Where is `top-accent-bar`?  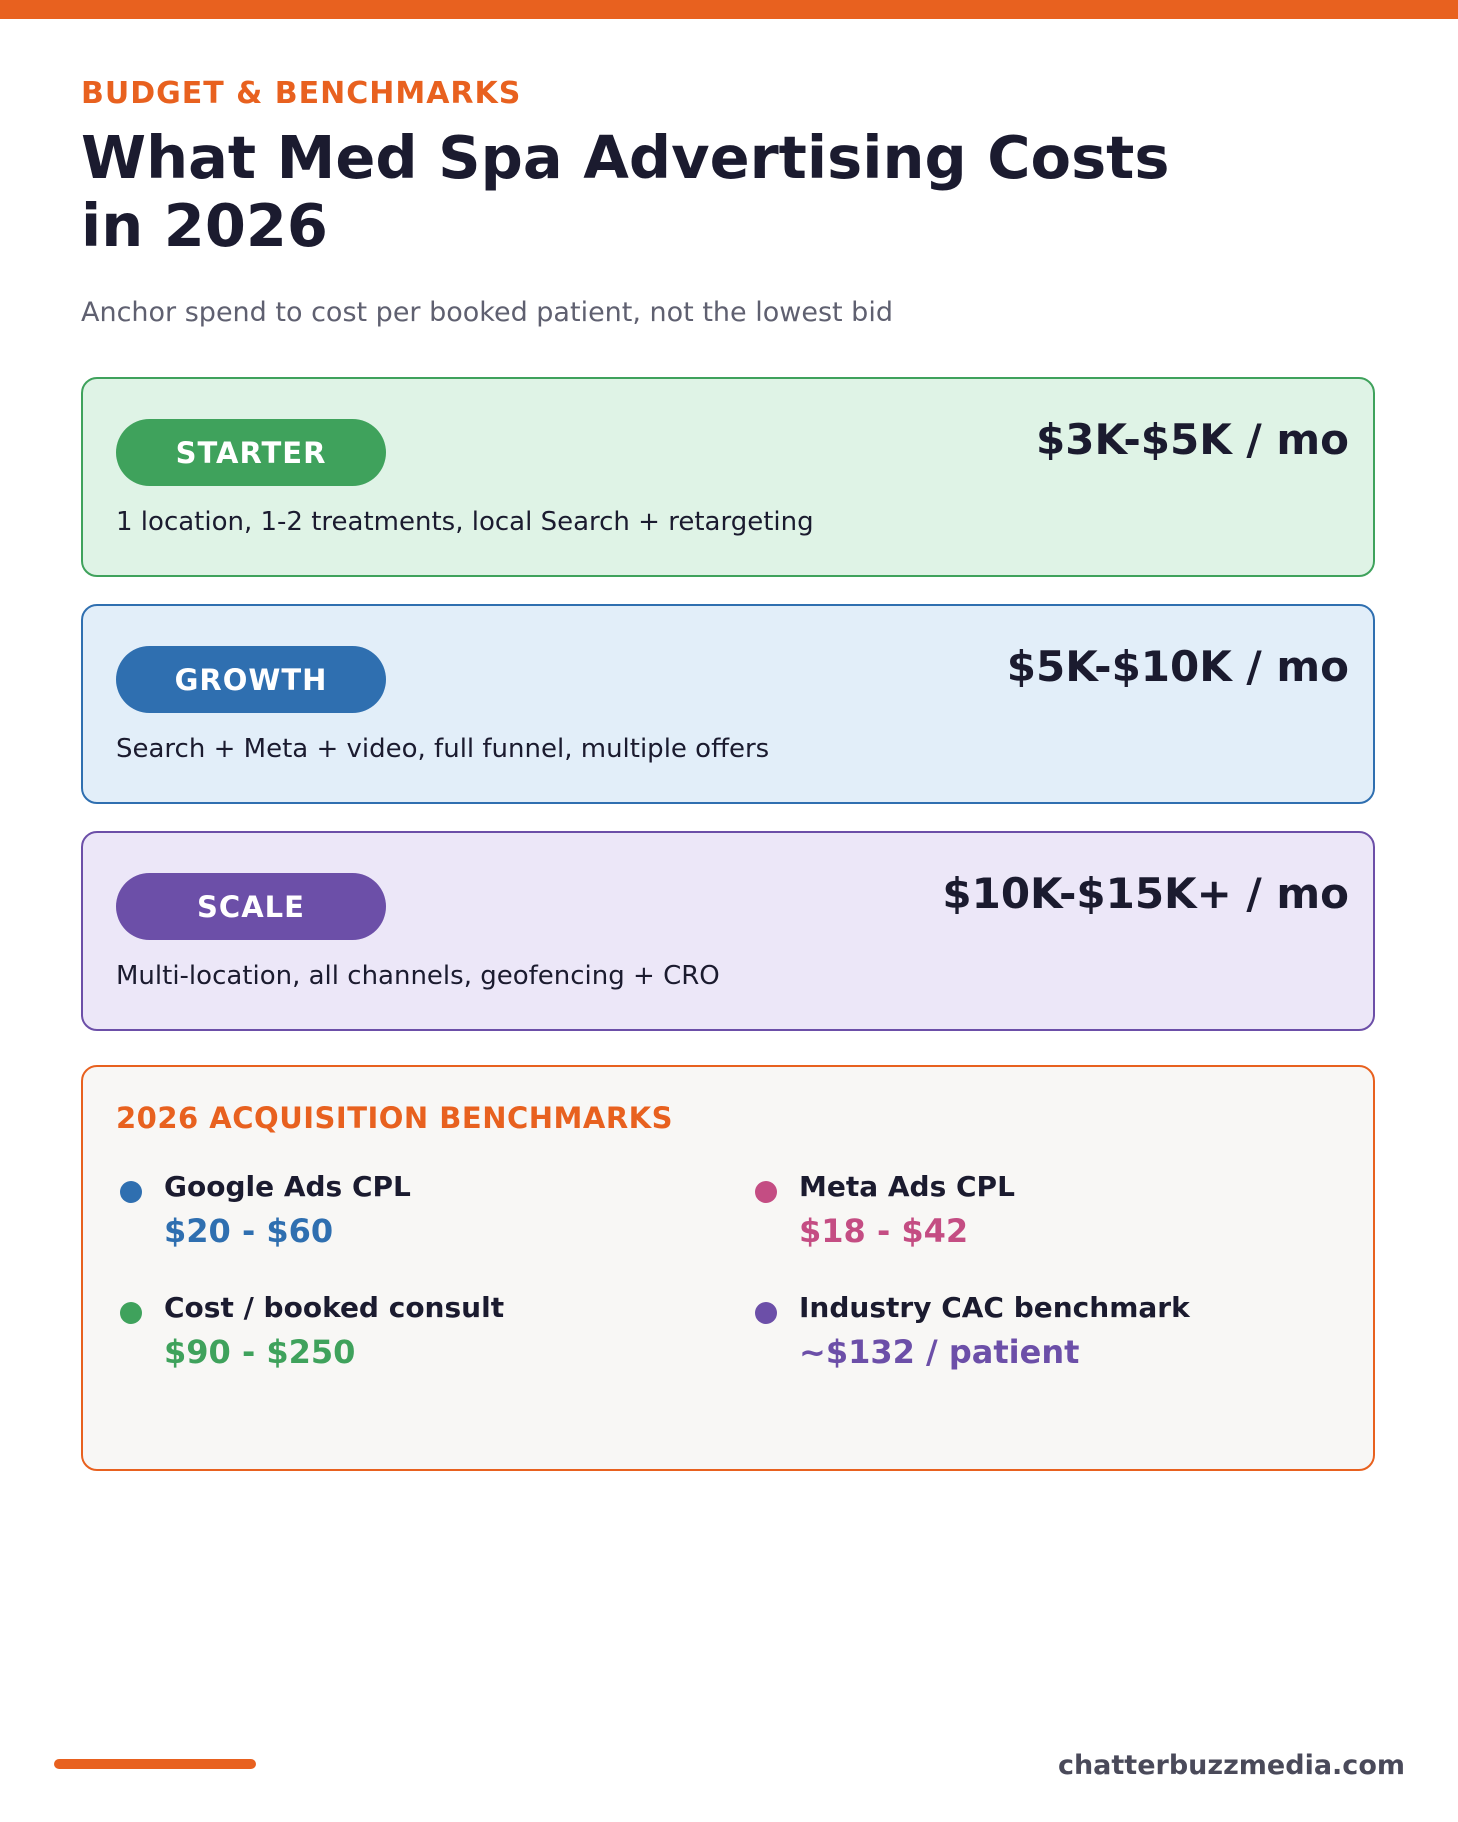
top-accent-bar is located at coordinates (729, 9).